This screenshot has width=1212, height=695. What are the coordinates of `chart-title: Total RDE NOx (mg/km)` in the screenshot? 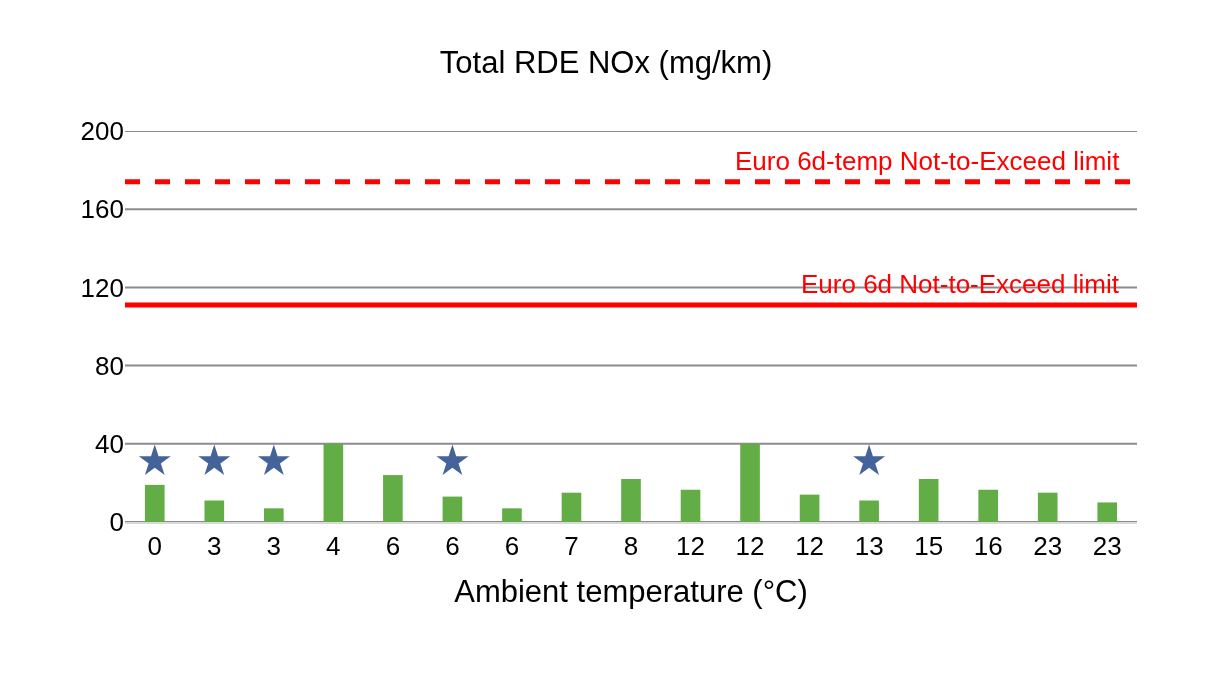 It's located at (606, 63).